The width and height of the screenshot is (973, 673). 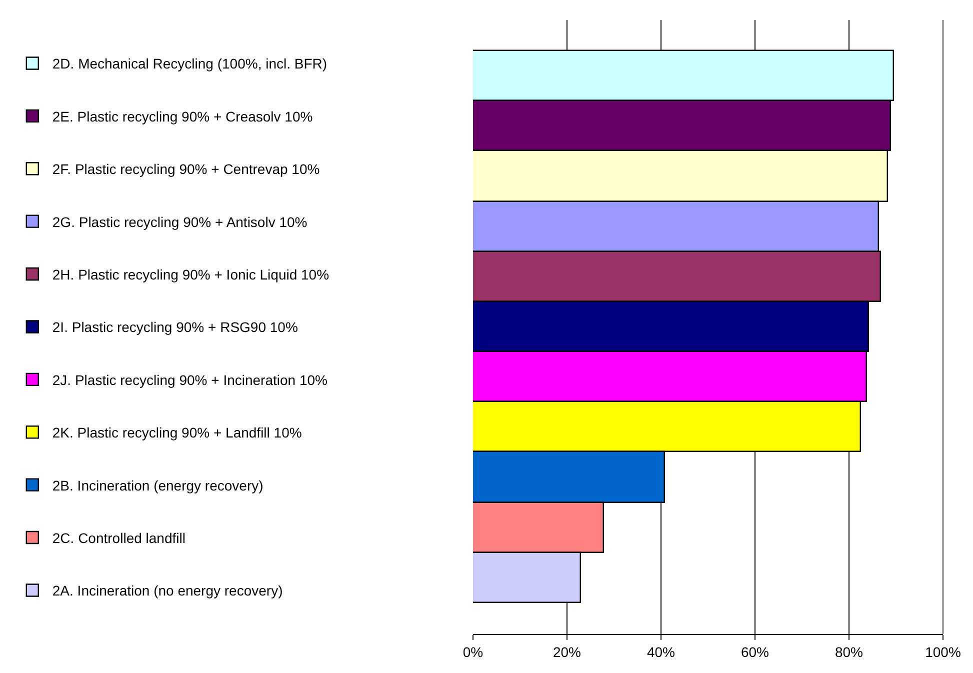 I want to click on legend-label: 2G. Plastic recycling 90% + Antisolv 10%, so click(x=180, y=222).